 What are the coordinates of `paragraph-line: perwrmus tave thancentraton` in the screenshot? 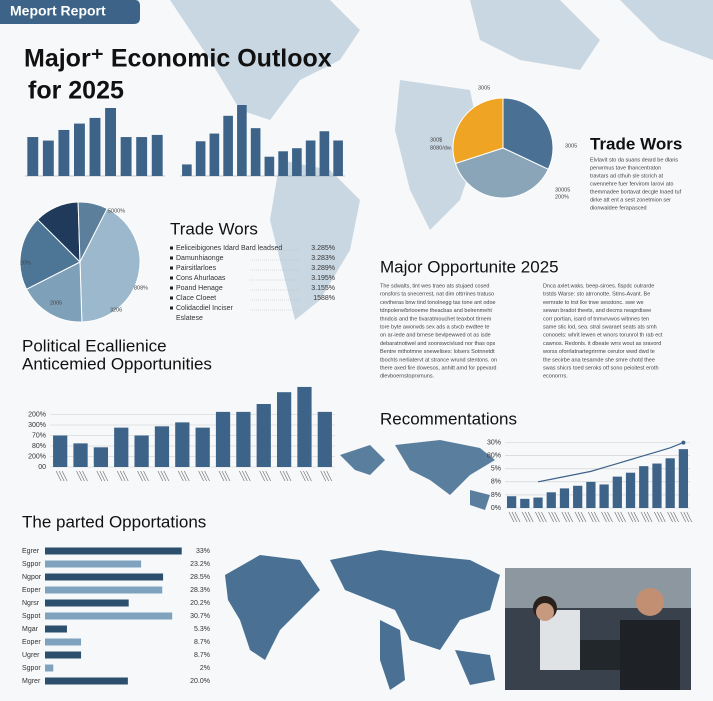 It's located at (625, 168).